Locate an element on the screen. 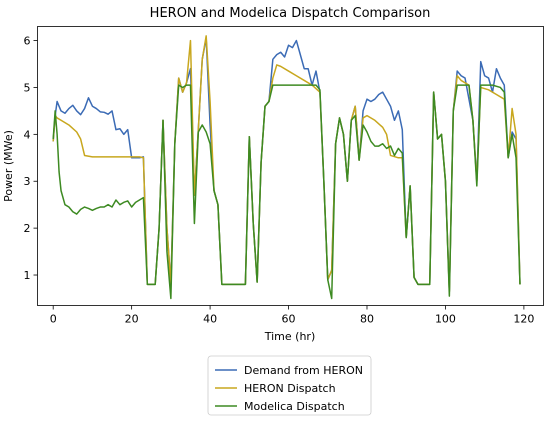 Image resolution: width=550 pixels, height=421 pixels. x-tick-label: 100 is located at coordinates (445, 319).